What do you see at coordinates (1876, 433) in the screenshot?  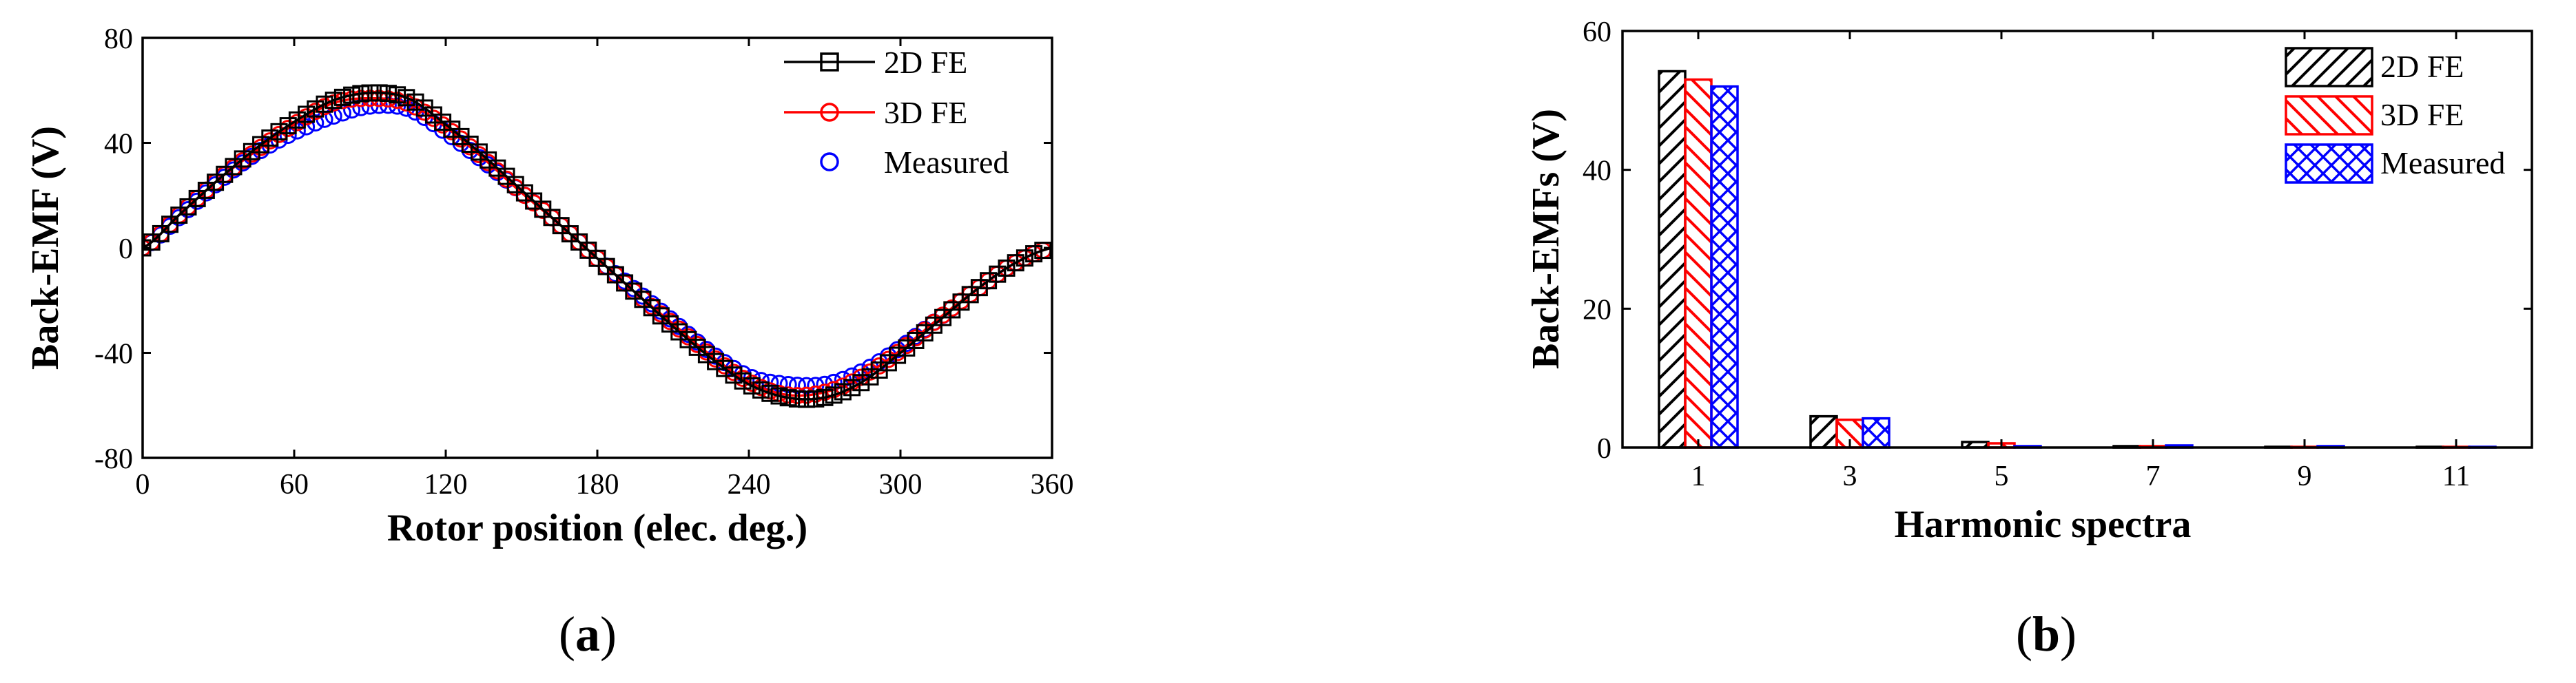 I see `bar-measured-h3` at bounding box center [1876, 433].